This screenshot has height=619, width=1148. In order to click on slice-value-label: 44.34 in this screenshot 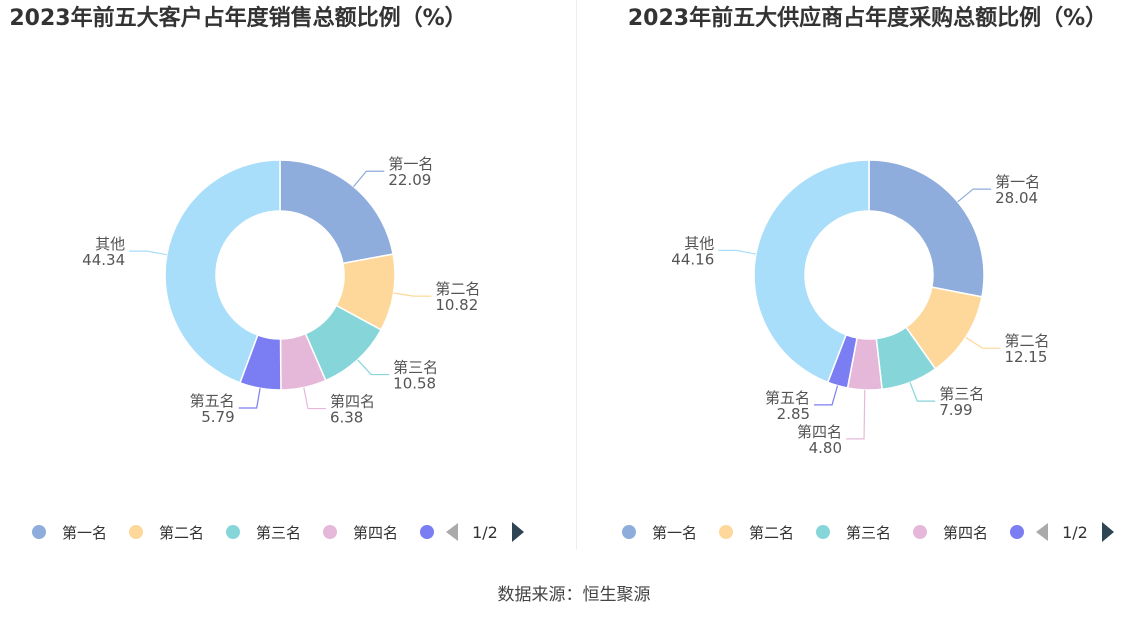, I will do `click(103, 260)`.